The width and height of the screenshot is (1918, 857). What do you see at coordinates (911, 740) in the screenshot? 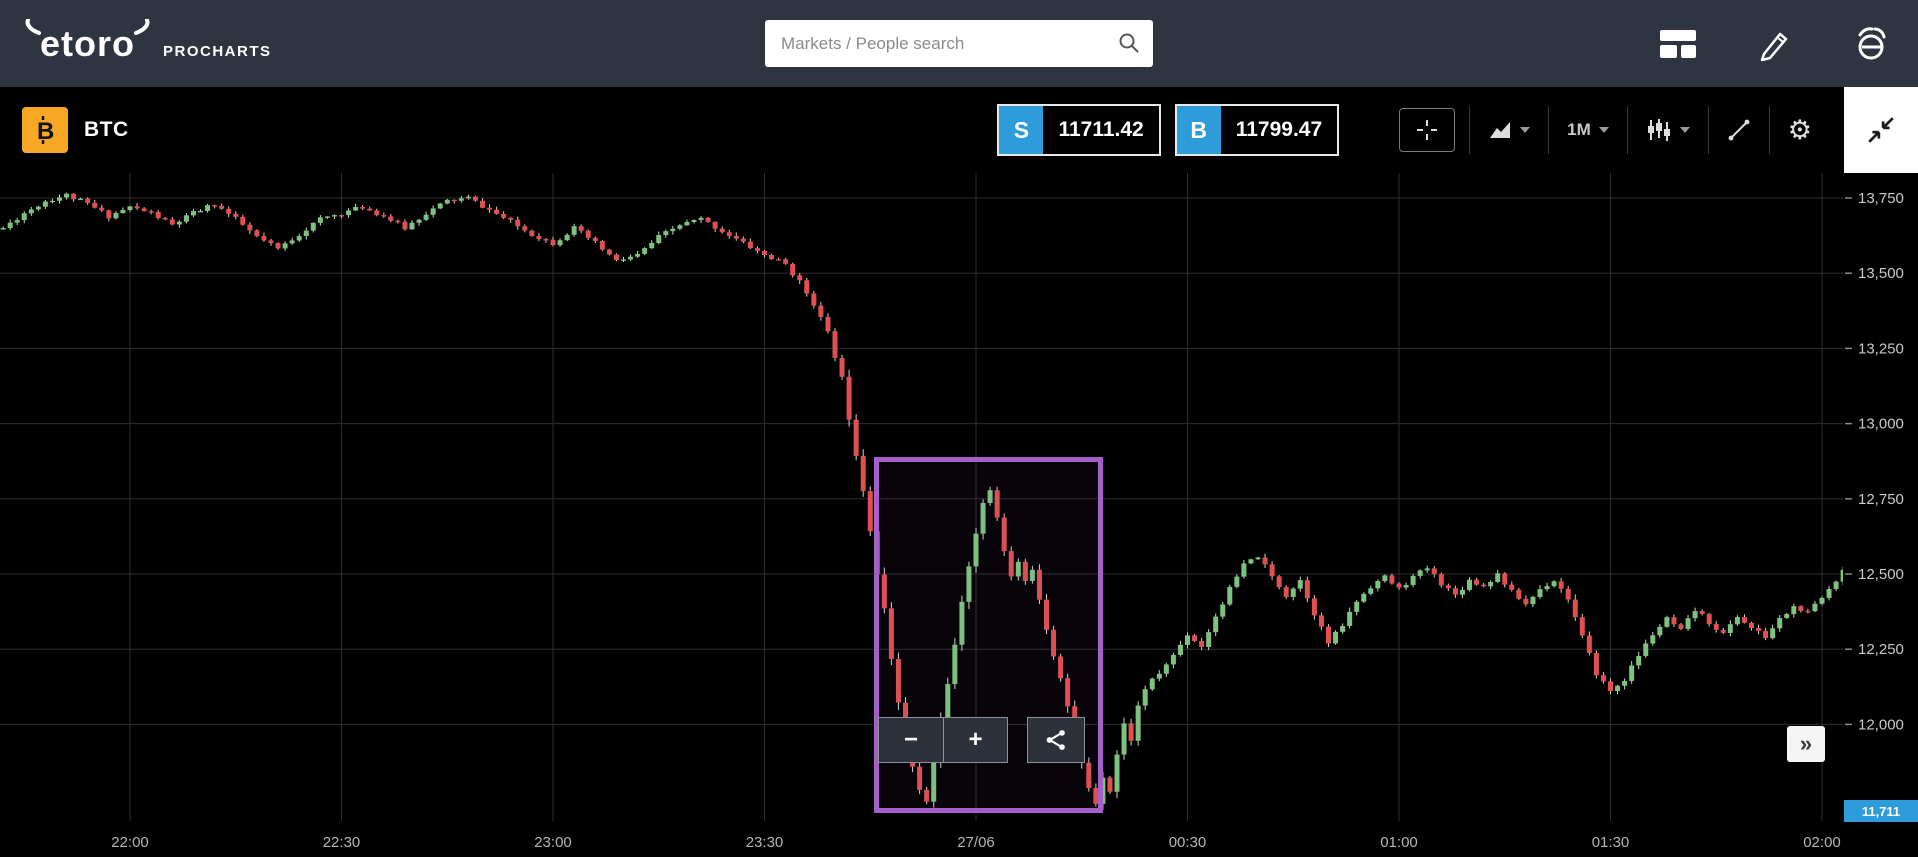
I see `zoom-out-button: −` at bounding box center [911, 740].